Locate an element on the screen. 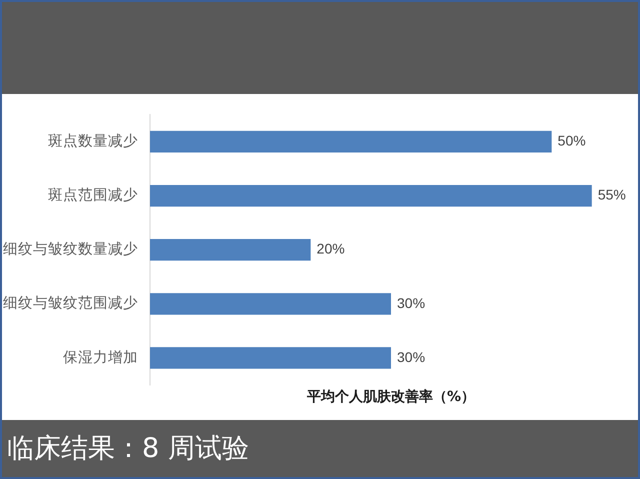 The width and height of the screenshot is (640, 479). text: 临床结果：8 周试验 is located at coordinates (128, 449).